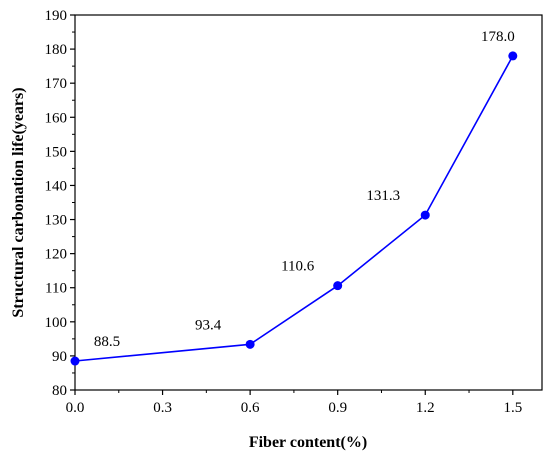 The width and height of the screenshot is (550, 460). What do you see at coordinates (425, 408) in the screenshot?
I see `x-tick-label: 1.2` at bounding box center [425, 408].